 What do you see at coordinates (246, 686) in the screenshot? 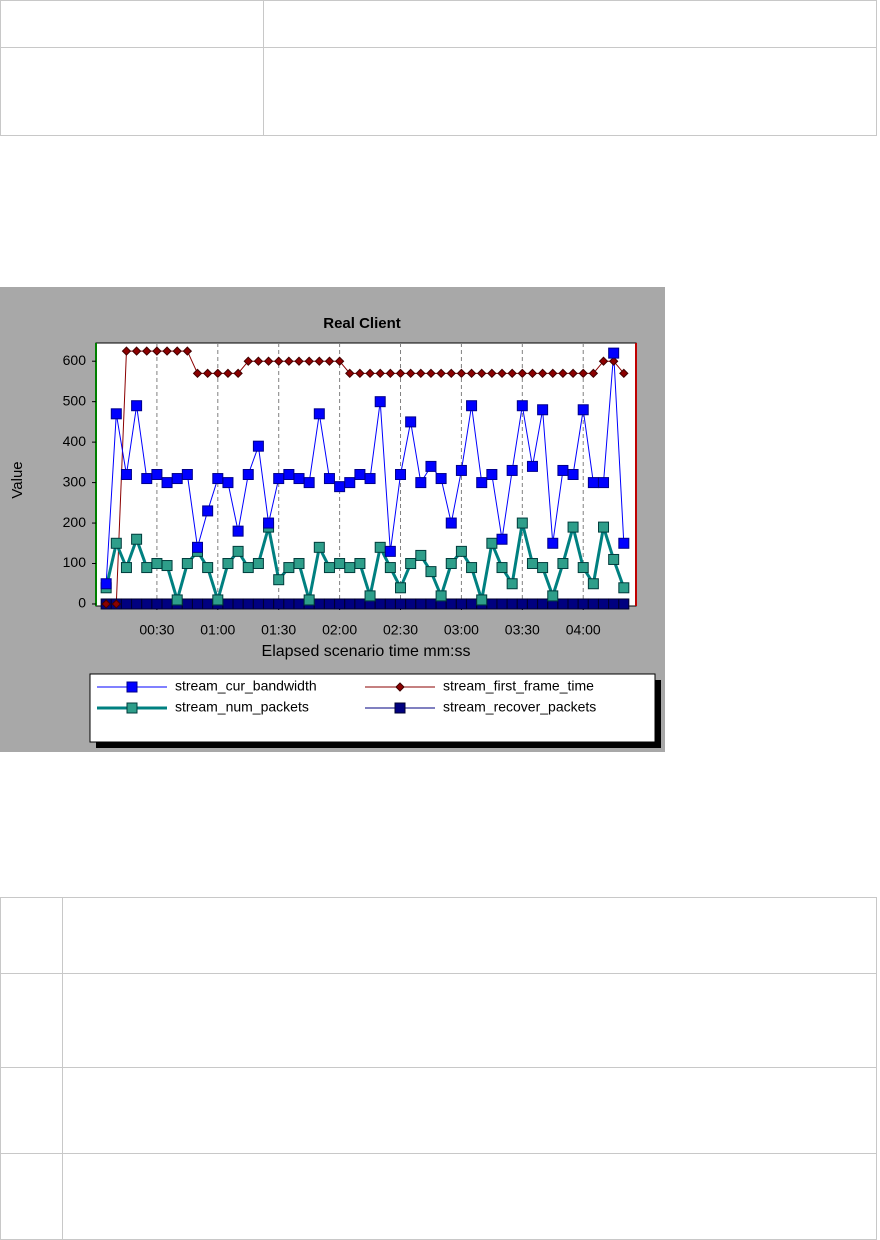
I see `legend-label: stream_cur_bandwidth` at bounding box center [246, 686].